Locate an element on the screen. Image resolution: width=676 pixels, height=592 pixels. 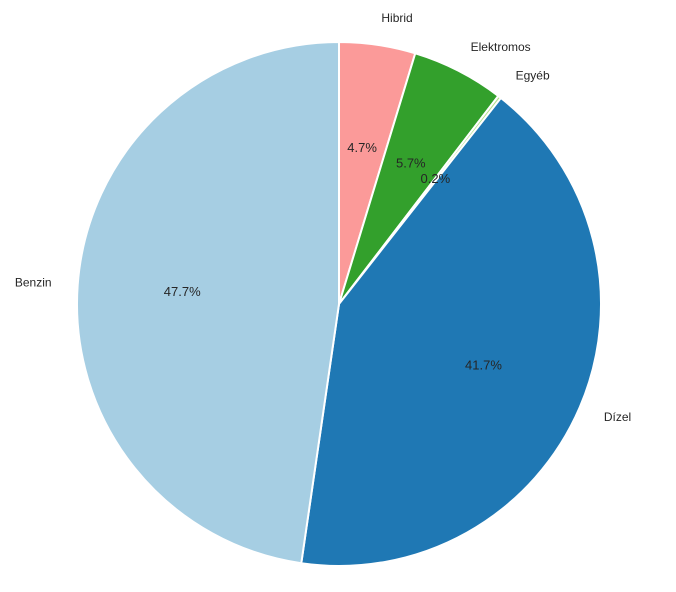
slice-label-benzin: Benzin is located at coordinates (33, 282).